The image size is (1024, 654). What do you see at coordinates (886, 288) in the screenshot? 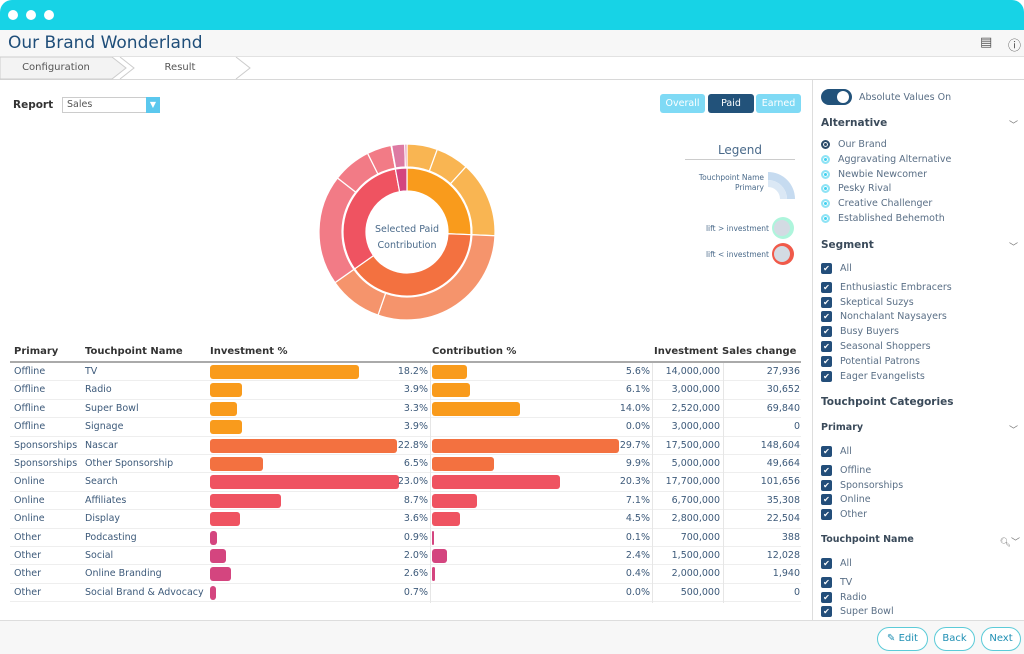
I see `checkbox-enthusiastic-embracers: ✔ Enthusiastic Embracers` at bounding box center [886, 288].